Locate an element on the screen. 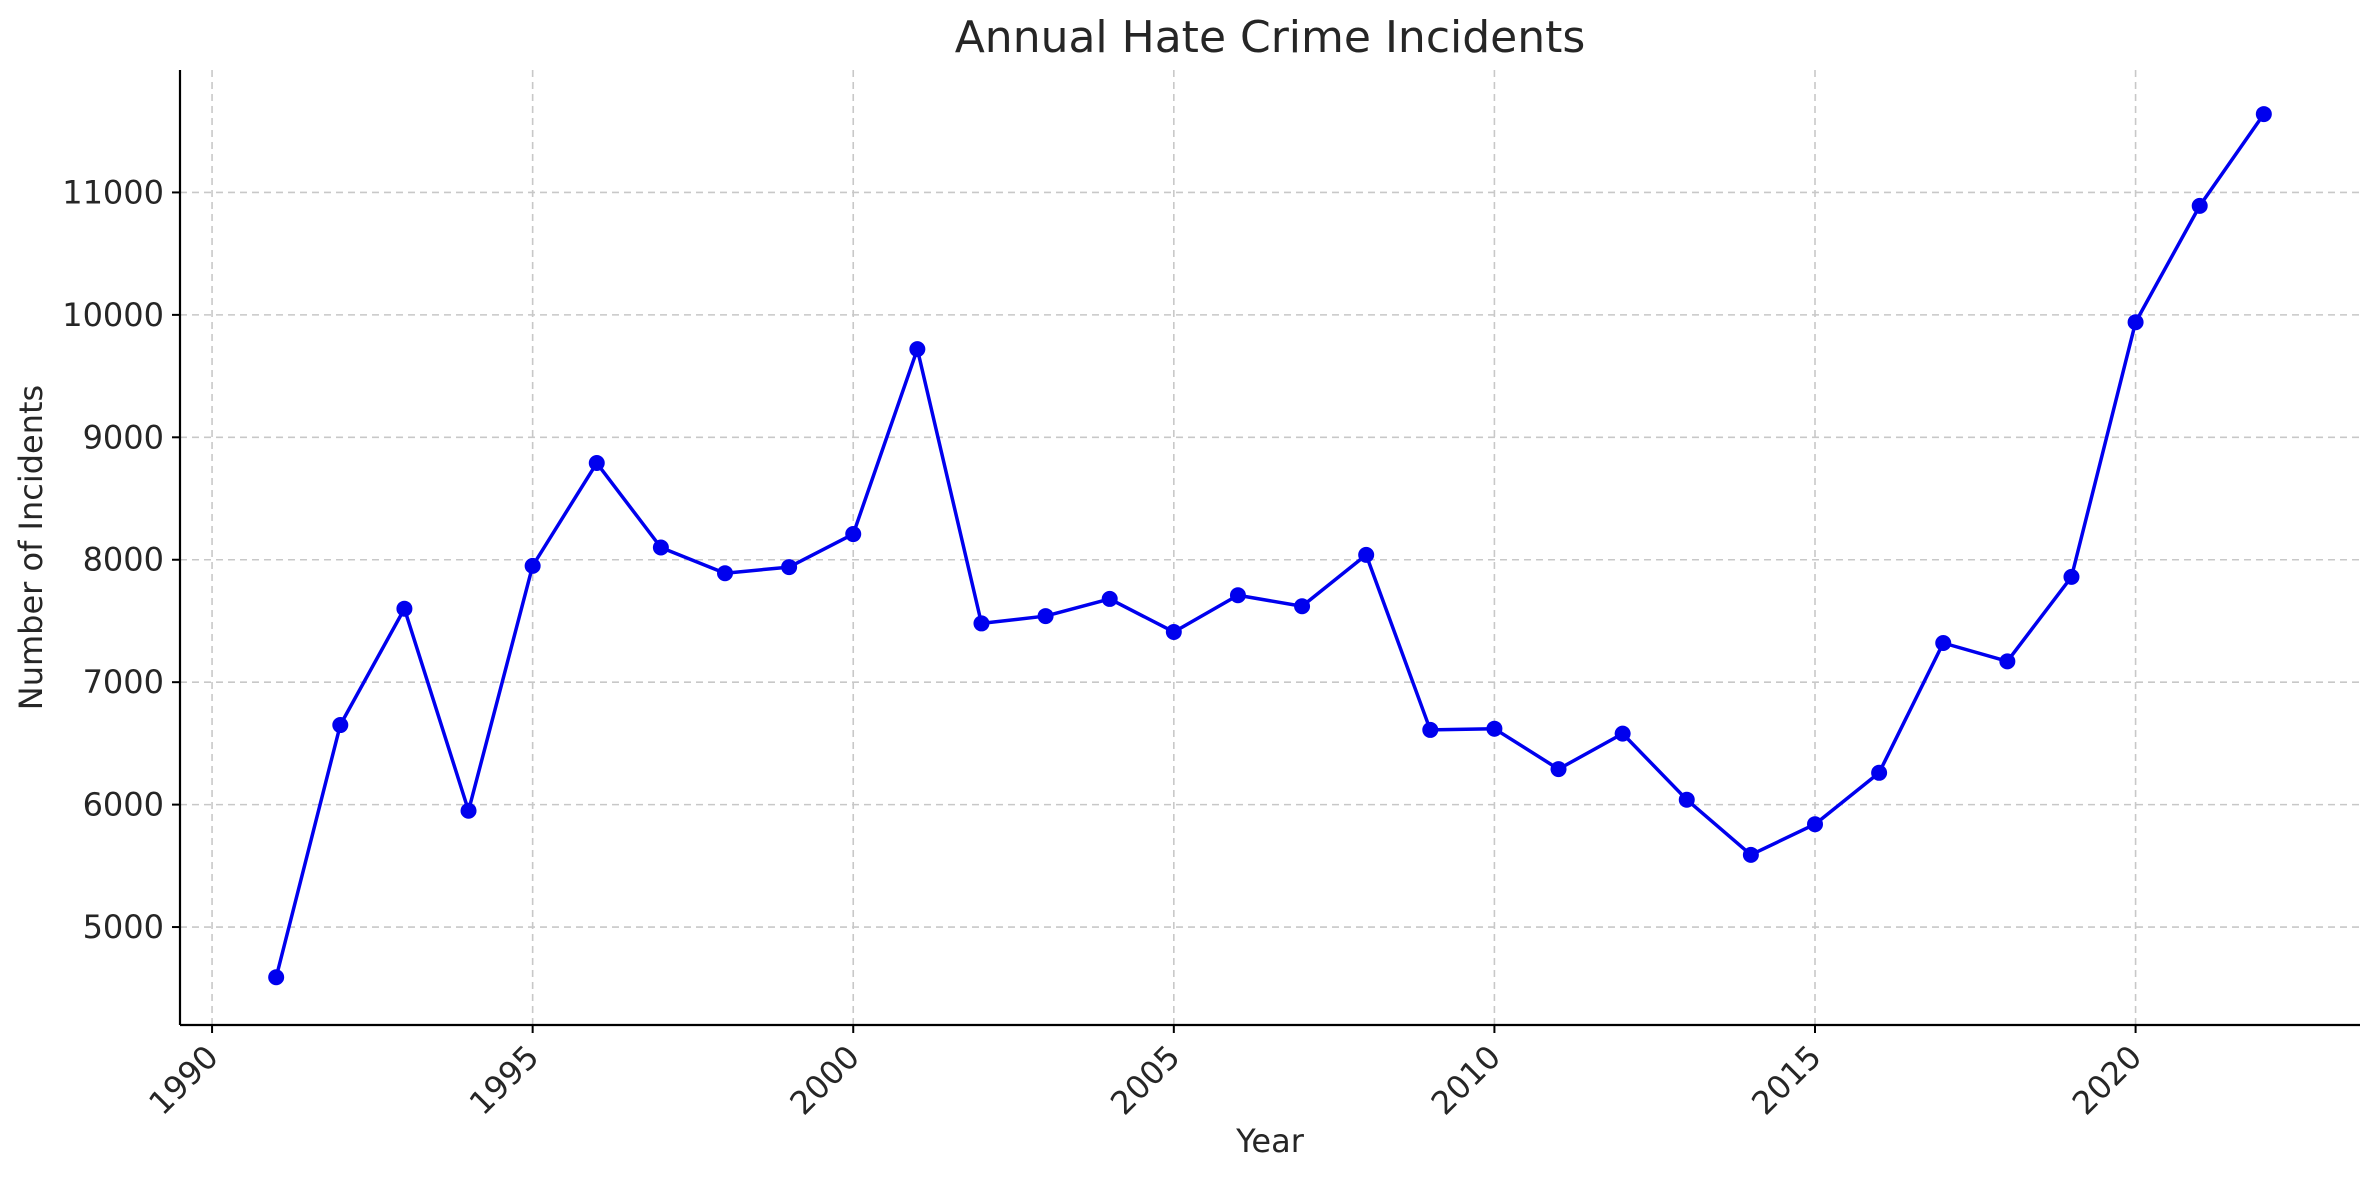 The height and width of the screenshot is (1180, 2379). x-tick-label: 1995 is located at coordinates (504, 1080).